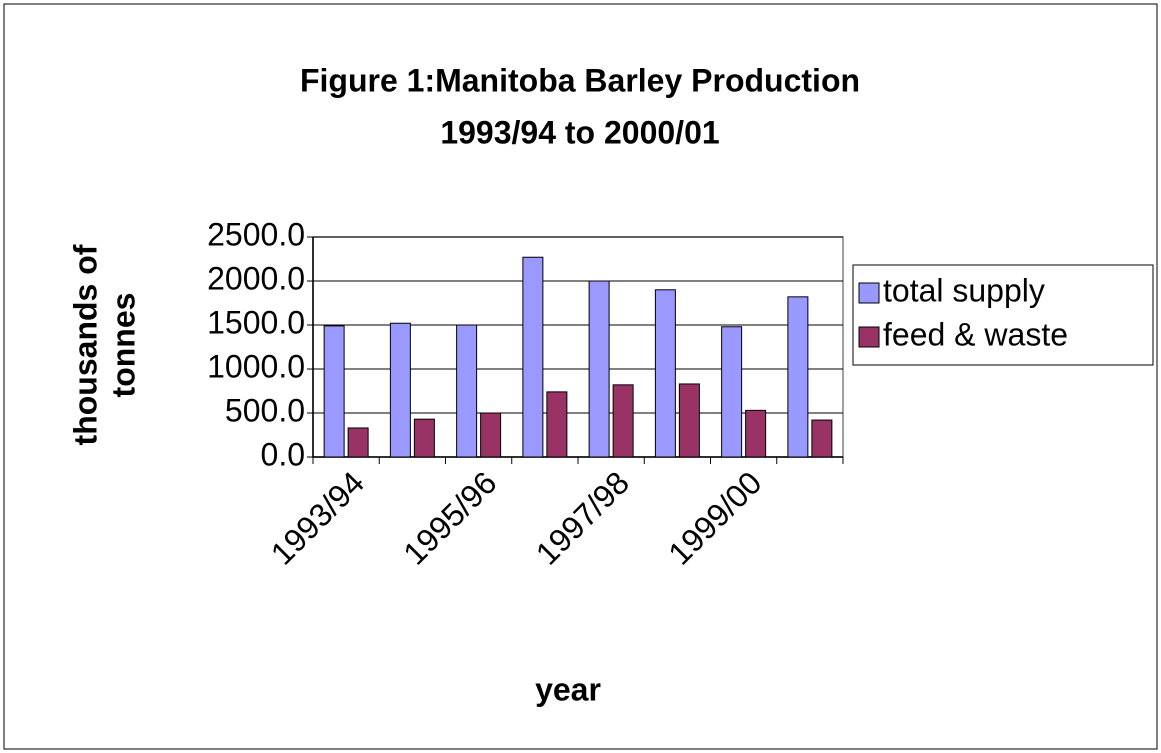  What do you see at coordinates (1003, 315) in the screenshot?
I see `legend-box` at bounding box center [1003, 315].